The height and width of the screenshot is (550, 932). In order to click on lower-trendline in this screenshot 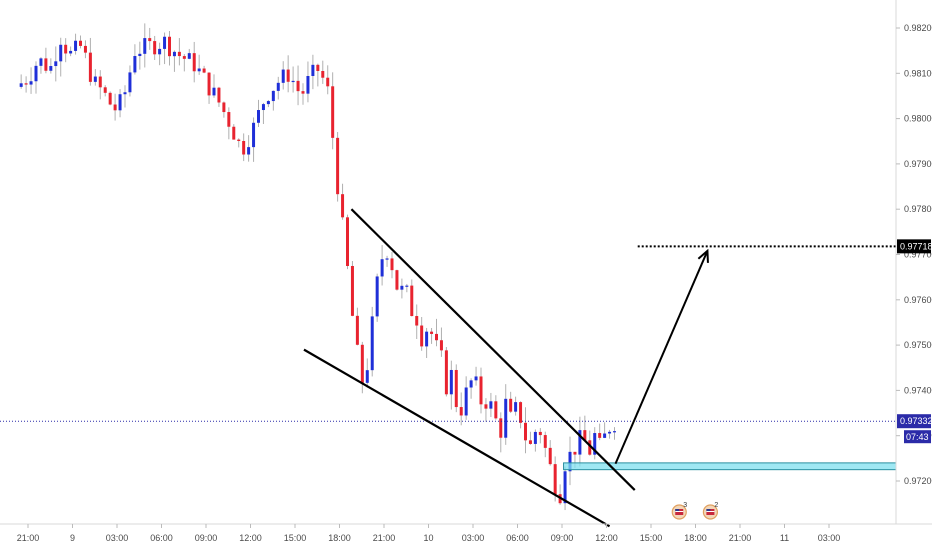, I will do `click(457, 438)`.